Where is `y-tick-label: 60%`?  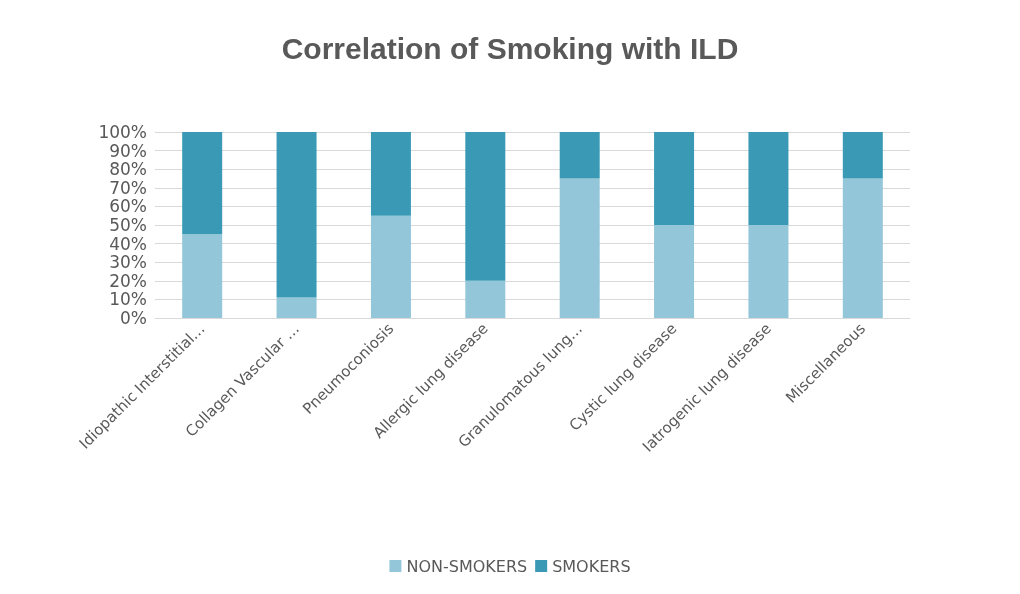 y-tick-label: 60% is located at coordinates (128, 206).